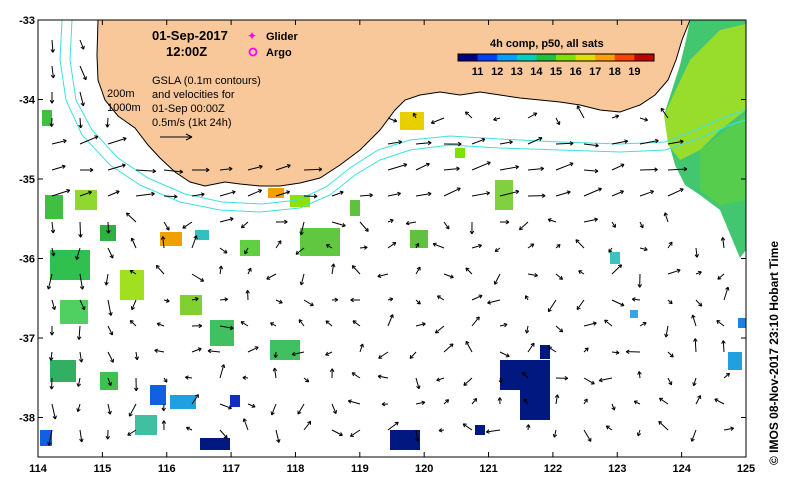  I want to click on y-tick-label: -33, so click(27, 21).